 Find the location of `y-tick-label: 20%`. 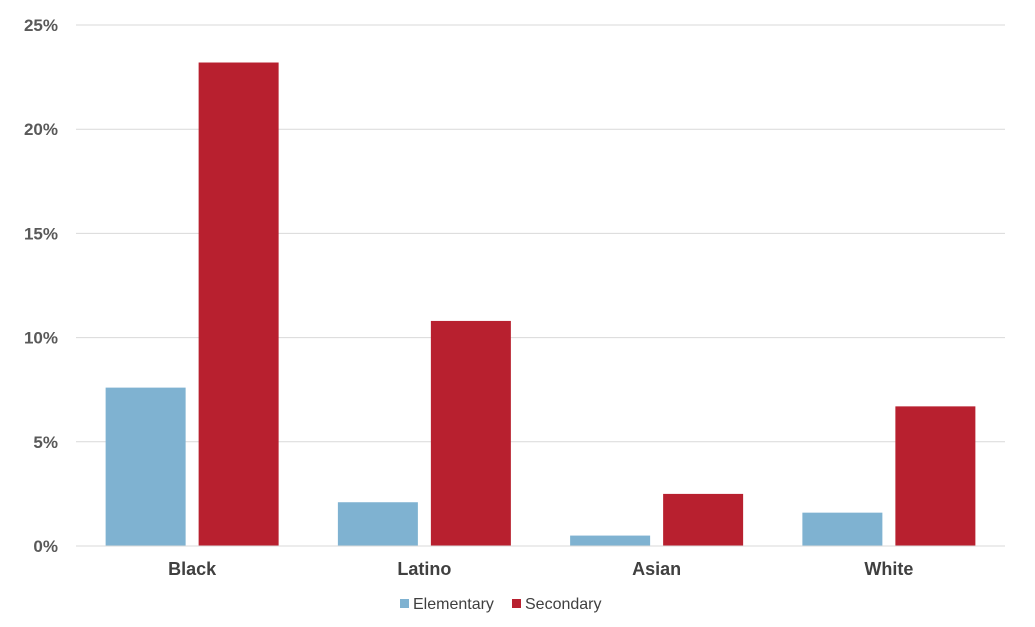

y-tick-label: 20% is located at coordinates (41, 129).